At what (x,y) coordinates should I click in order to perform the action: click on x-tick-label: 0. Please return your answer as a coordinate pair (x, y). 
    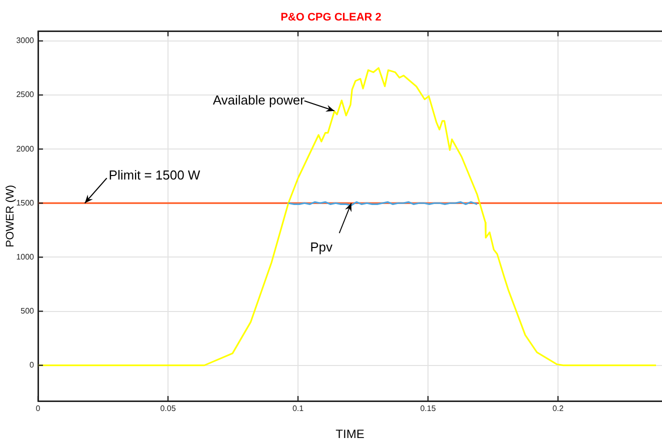
    Looking at the image, I should click on (38, 409).